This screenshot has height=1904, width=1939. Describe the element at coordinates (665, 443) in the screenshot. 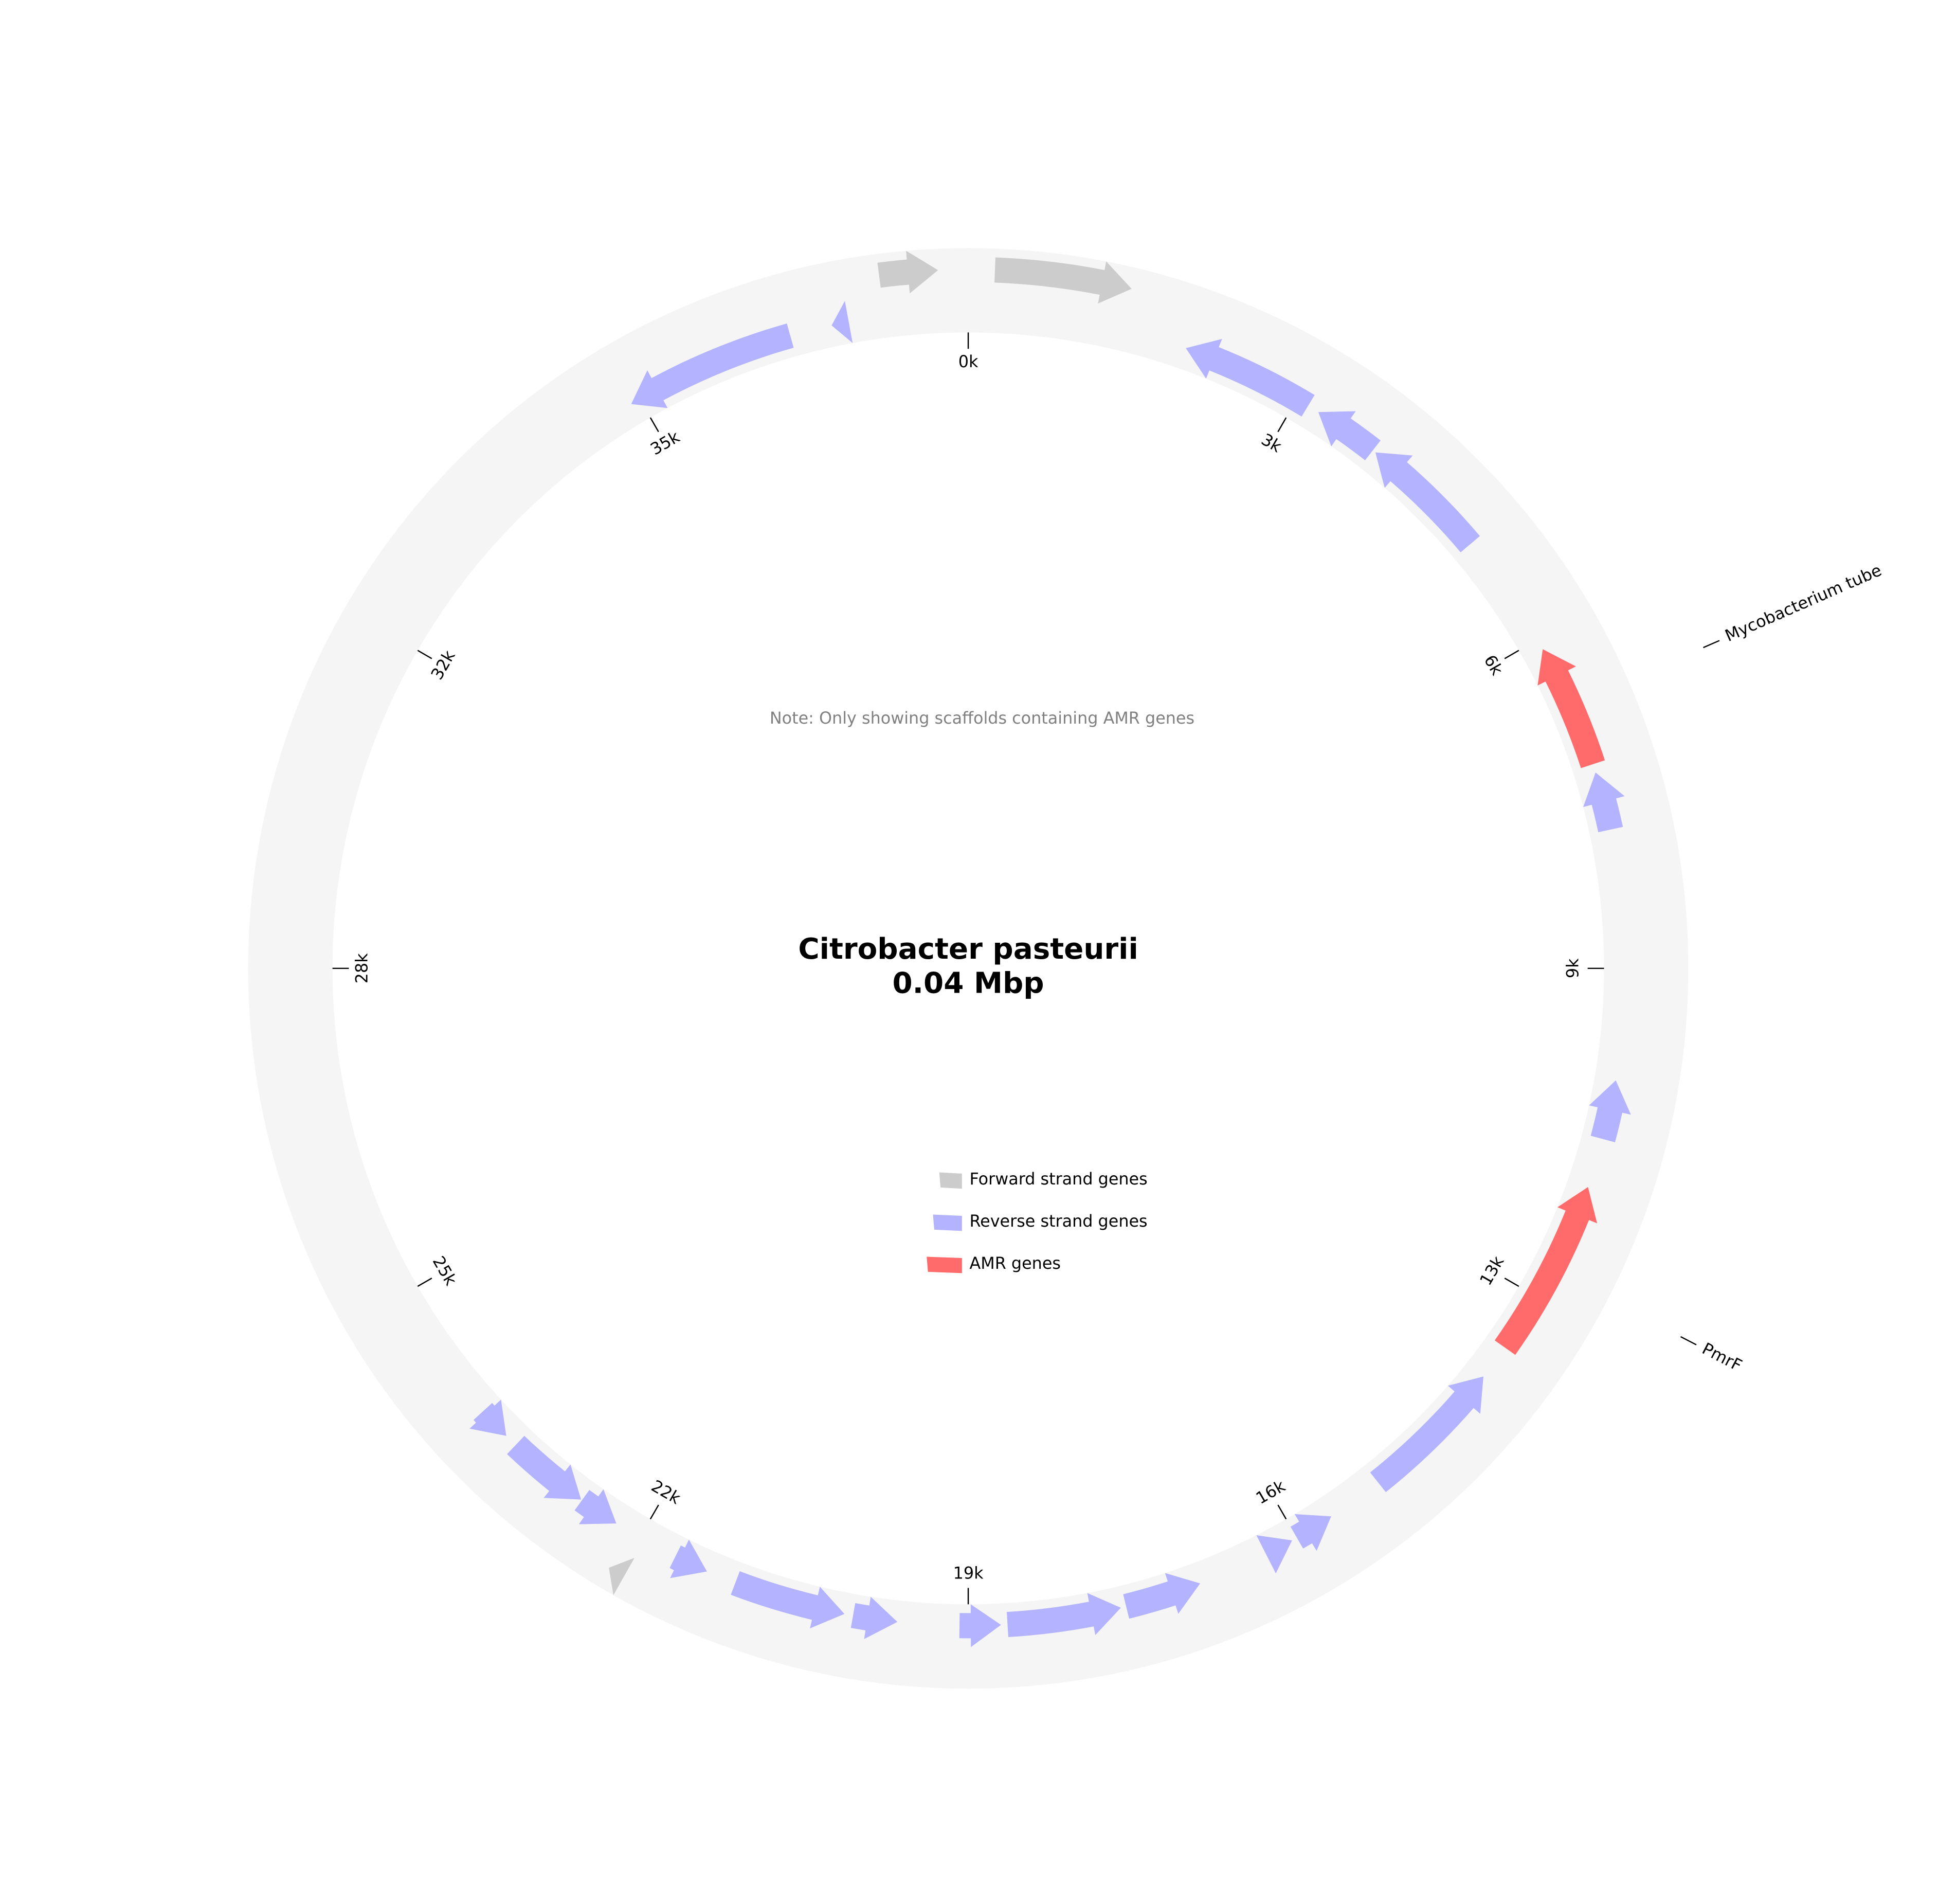

I see `tick-label: 35k` at that location.